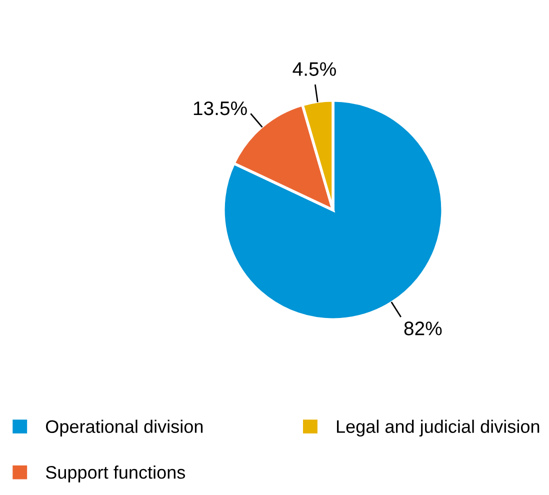 The image size is (549, 495). Describe the element at coordinates (124, 428) in the screenshot. I see `legend-label: Operational division` at that location.